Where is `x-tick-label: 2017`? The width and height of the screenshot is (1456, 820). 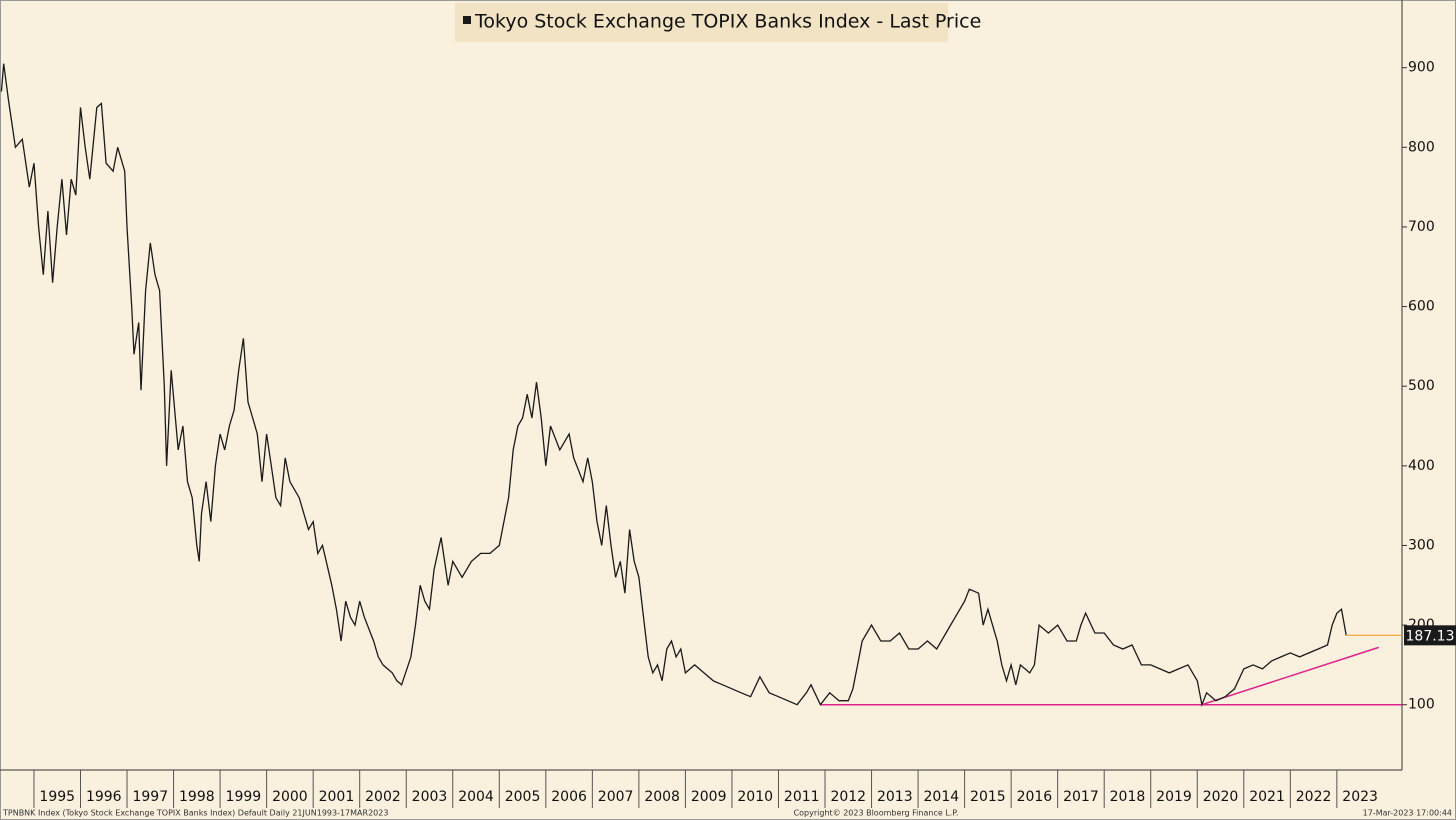 x-tick-label: 2017 is located at coordinates (1081, 797).